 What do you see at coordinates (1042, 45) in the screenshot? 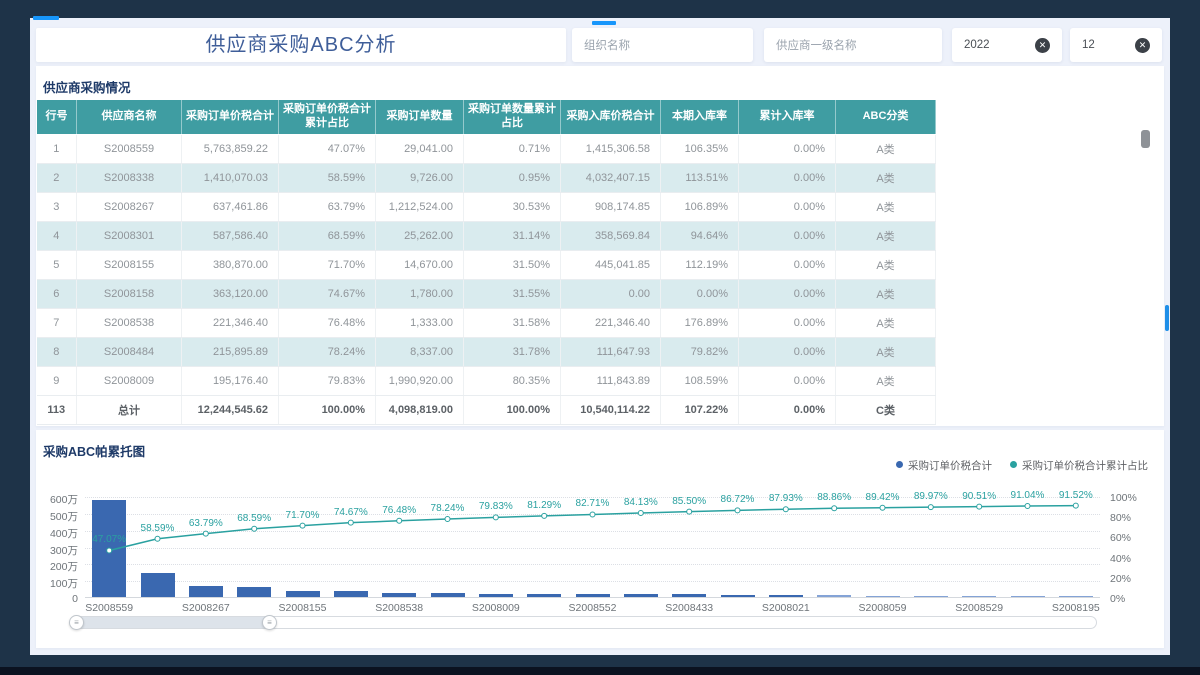
I see `clear-year-icon: ✕` at bounding box center [1042, 45].